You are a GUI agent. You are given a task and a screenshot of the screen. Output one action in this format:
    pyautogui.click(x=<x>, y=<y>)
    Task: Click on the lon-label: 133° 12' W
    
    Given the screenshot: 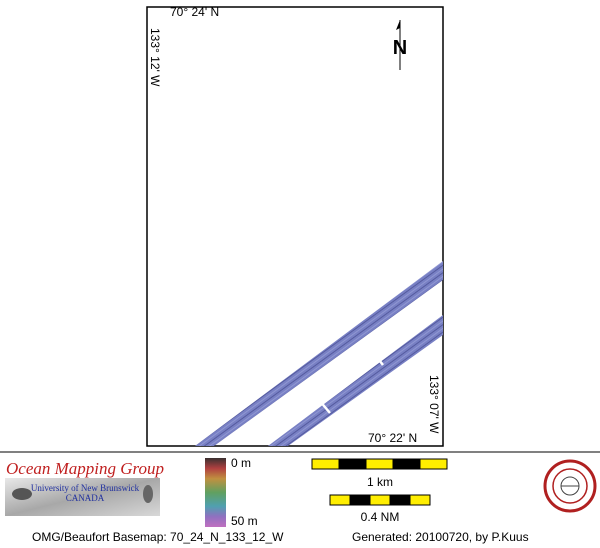 What is the action you would take?
    pyautogui.click(x=155, y=57)
    